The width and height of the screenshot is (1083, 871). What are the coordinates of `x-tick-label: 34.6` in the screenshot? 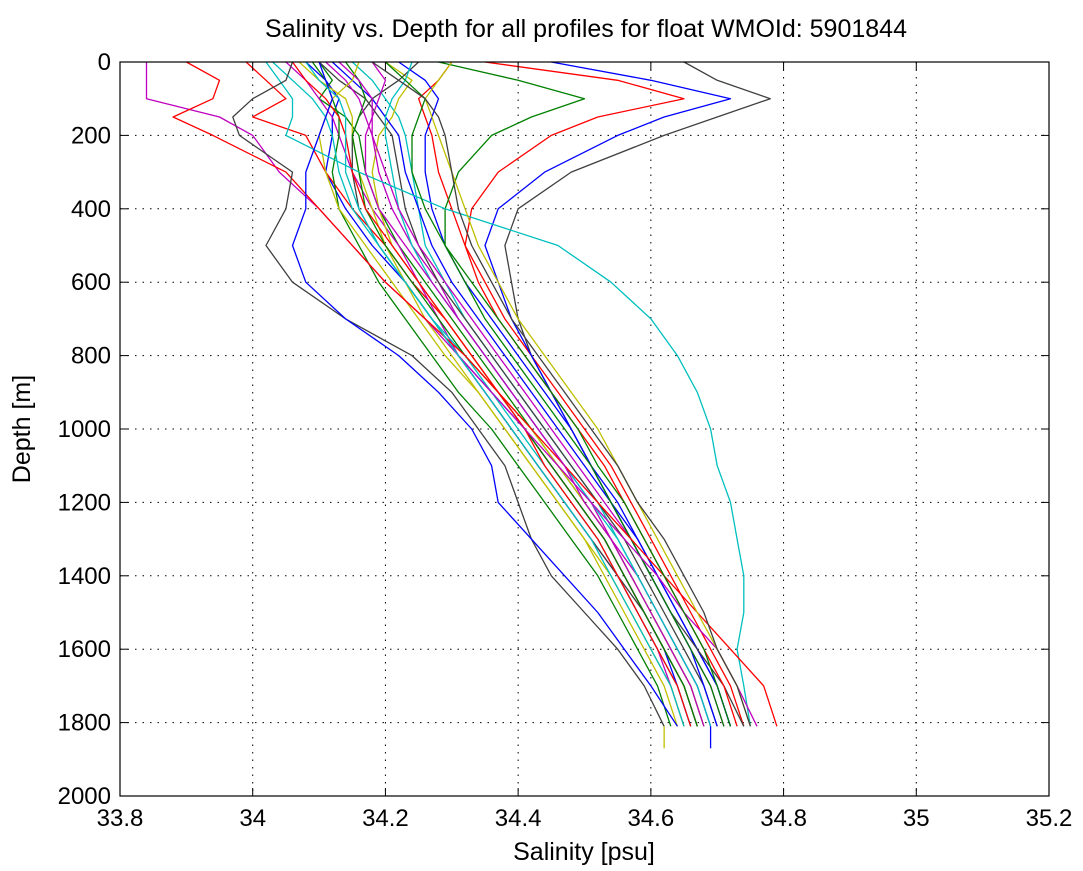 It's located at (650, 818).